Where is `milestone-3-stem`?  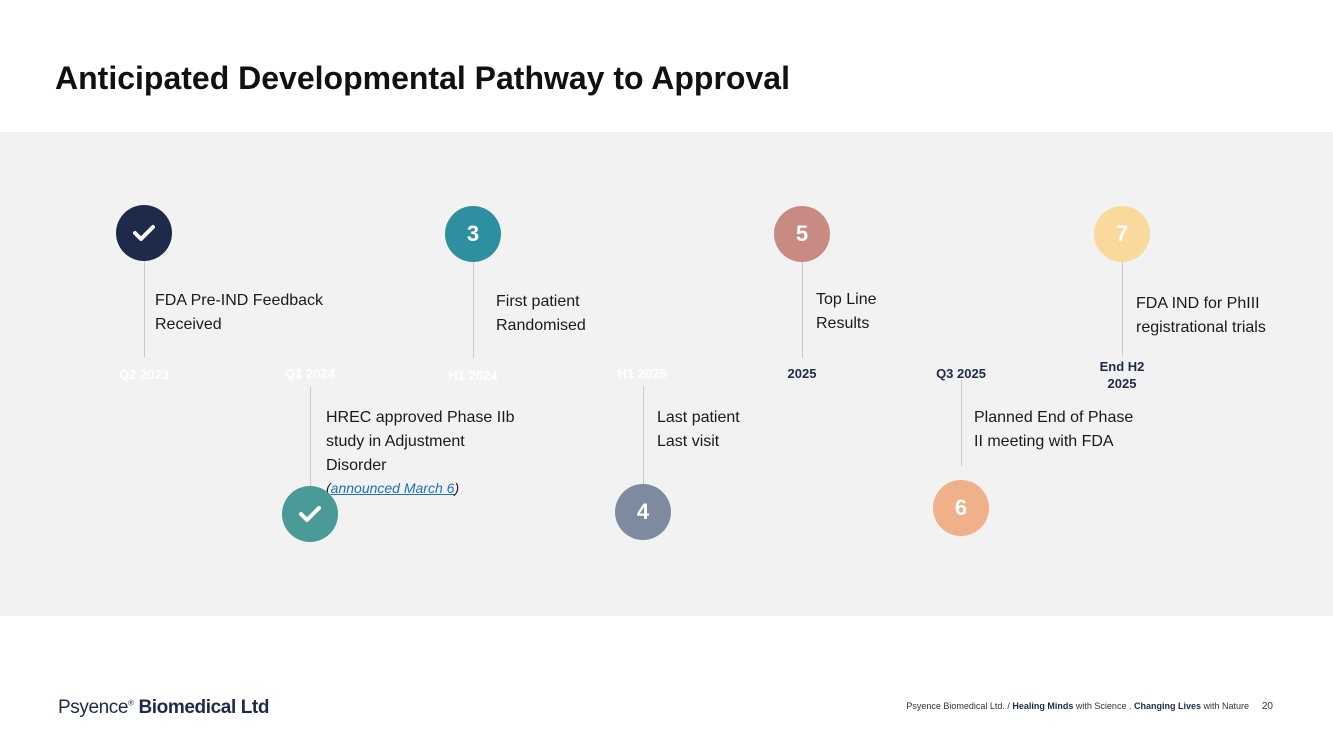
milestone-3-stem is located at coordinates (473, 310).